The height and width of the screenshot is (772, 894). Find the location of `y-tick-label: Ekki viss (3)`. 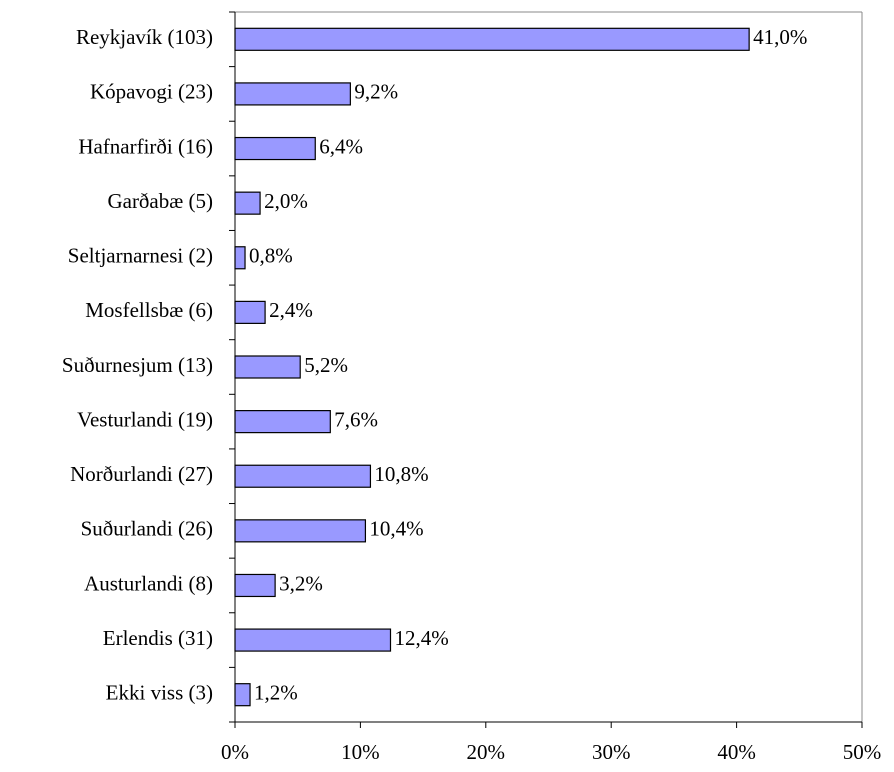

y-tick-label: Ekki viss (3) is located at coordinates (159, 693).